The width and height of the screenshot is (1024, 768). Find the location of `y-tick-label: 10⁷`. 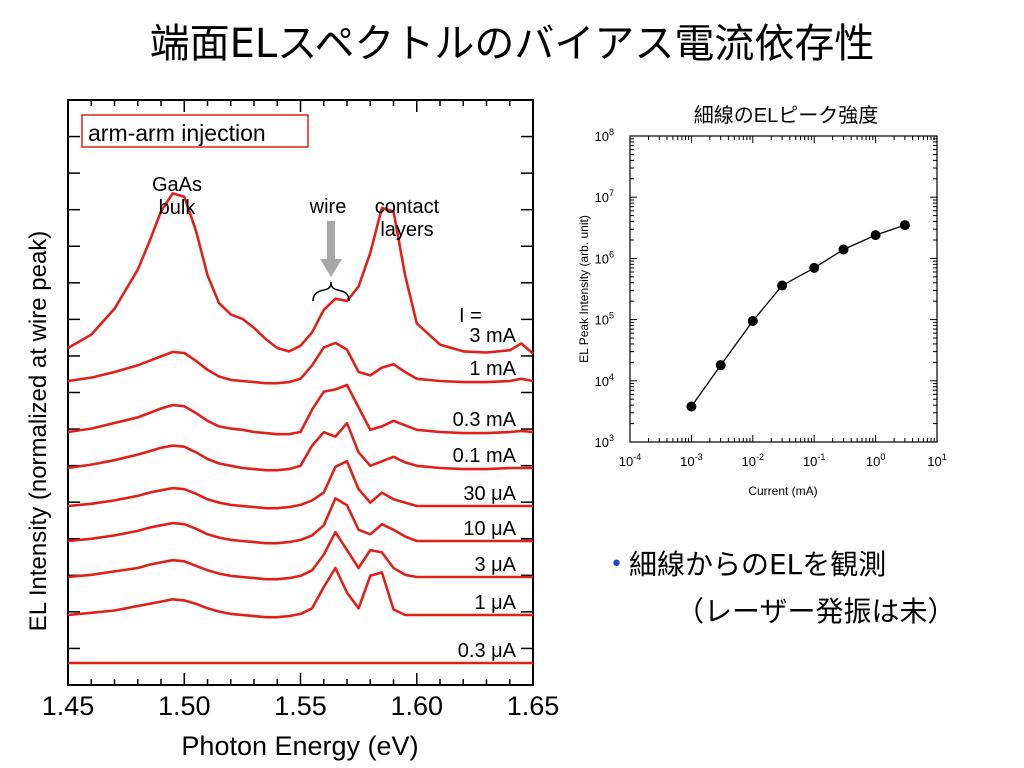

y-tick-label: 10⁷ is located at coordinates (604, 196).